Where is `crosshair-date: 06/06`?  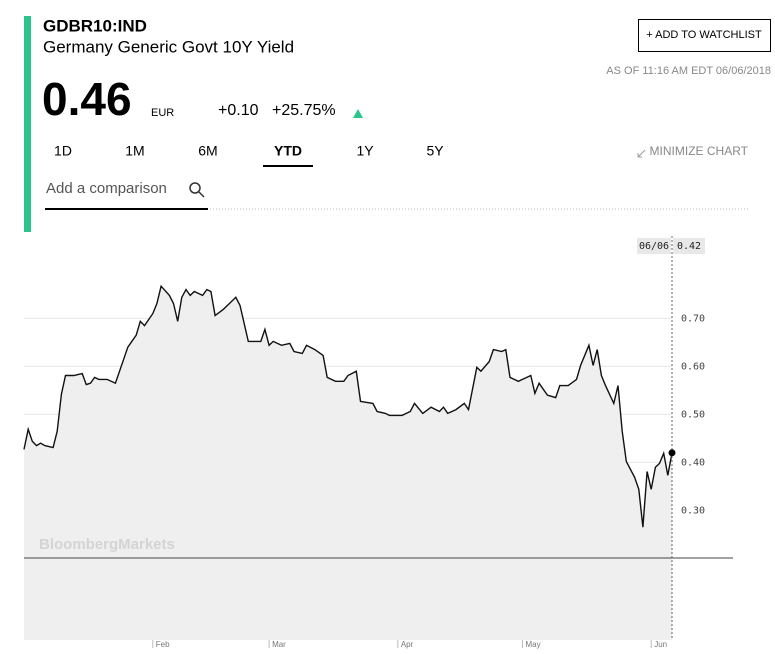
crosshair-date: 06/06 is located at coordinates (654, 246).